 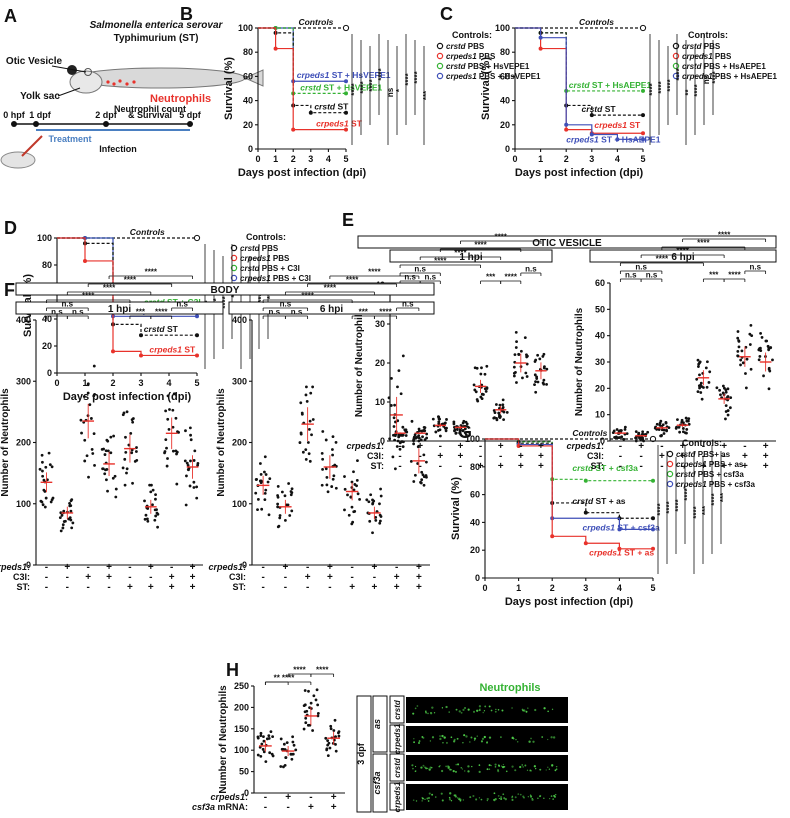 I want to click on series-label: Controls, so click(x=315, y=22).